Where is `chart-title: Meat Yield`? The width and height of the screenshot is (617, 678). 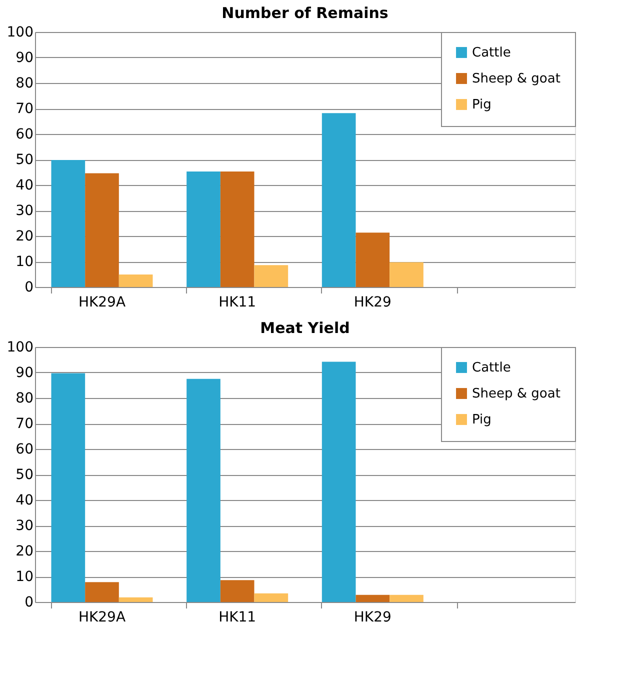 chart-title: Meat Yield is located at coordinates (305, 328).